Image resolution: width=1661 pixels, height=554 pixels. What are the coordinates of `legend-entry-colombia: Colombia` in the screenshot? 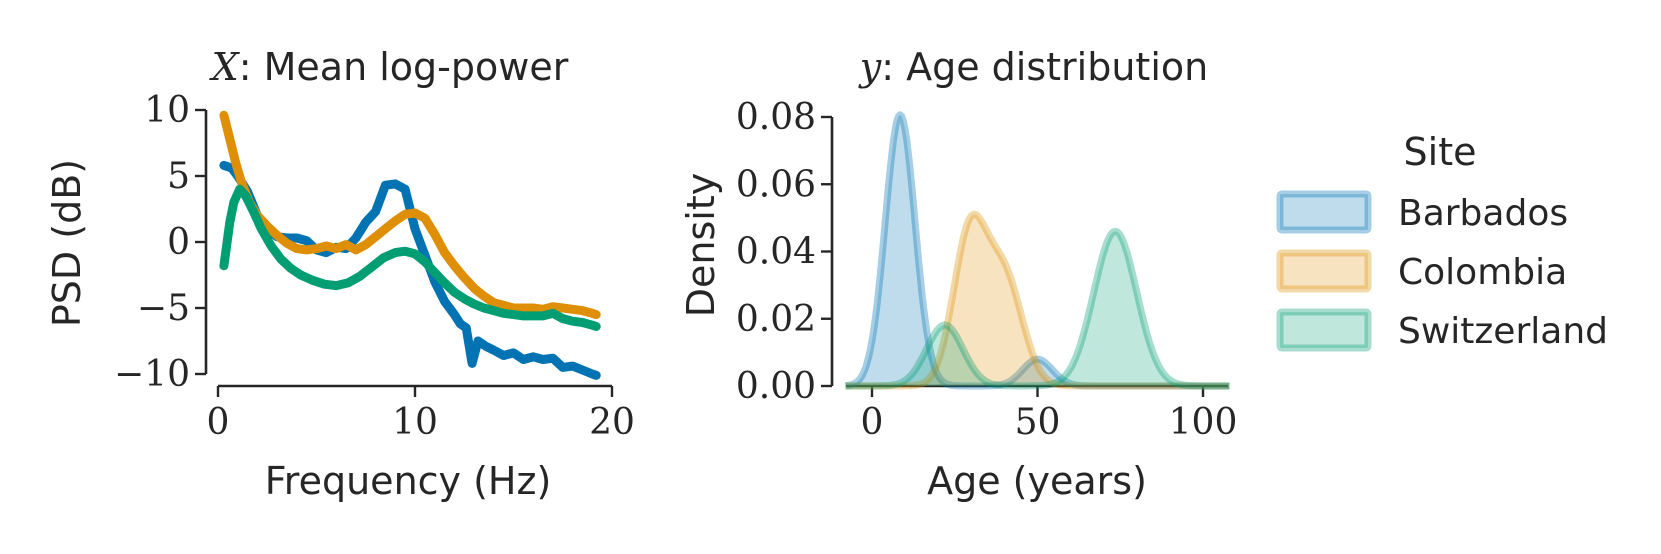 It's located at (1421, 271).